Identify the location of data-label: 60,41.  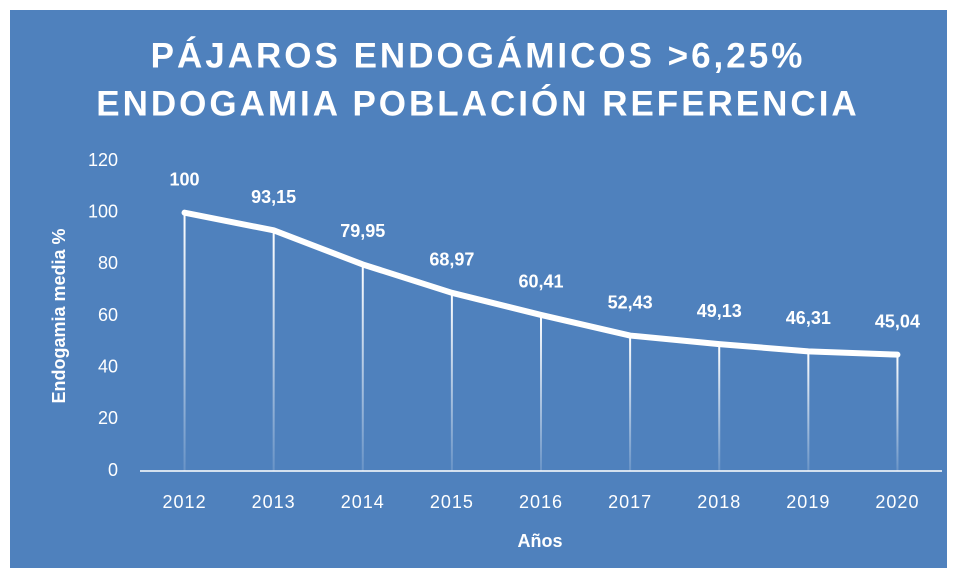
(540, 282).